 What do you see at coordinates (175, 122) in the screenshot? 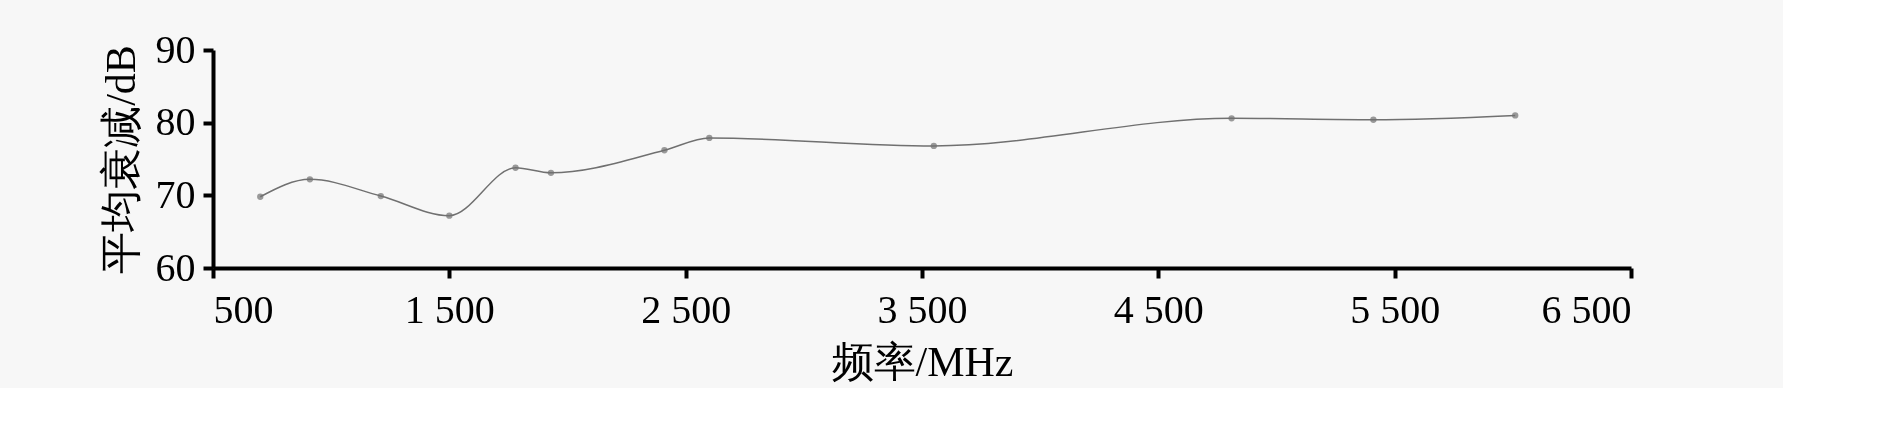
I see `y-tick-label: 80` at bounding box center [175, 122].